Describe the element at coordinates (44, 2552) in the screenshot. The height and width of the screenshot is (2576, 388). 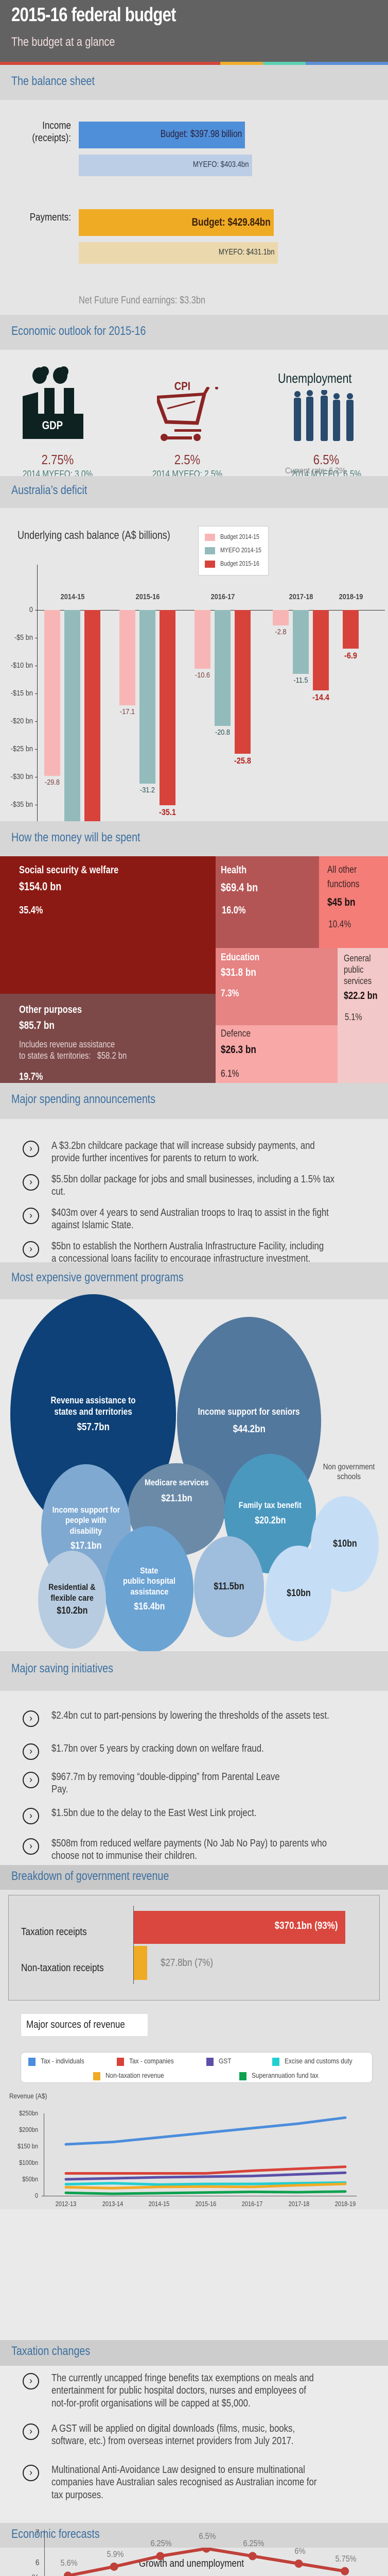
I see `y-axis` at that location.